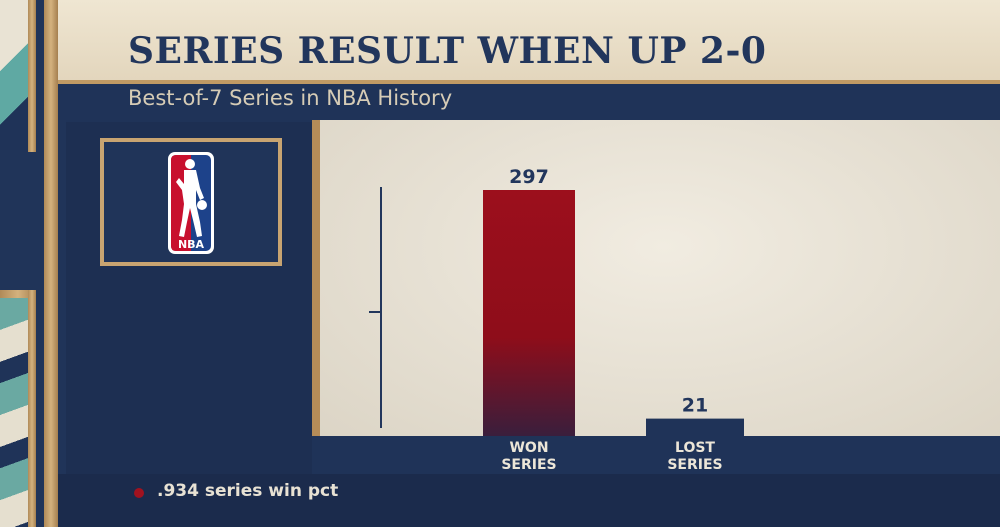 This screenshot has width=1000, height=527. I want to click on bullet-dot-icon, so click(139, 493).